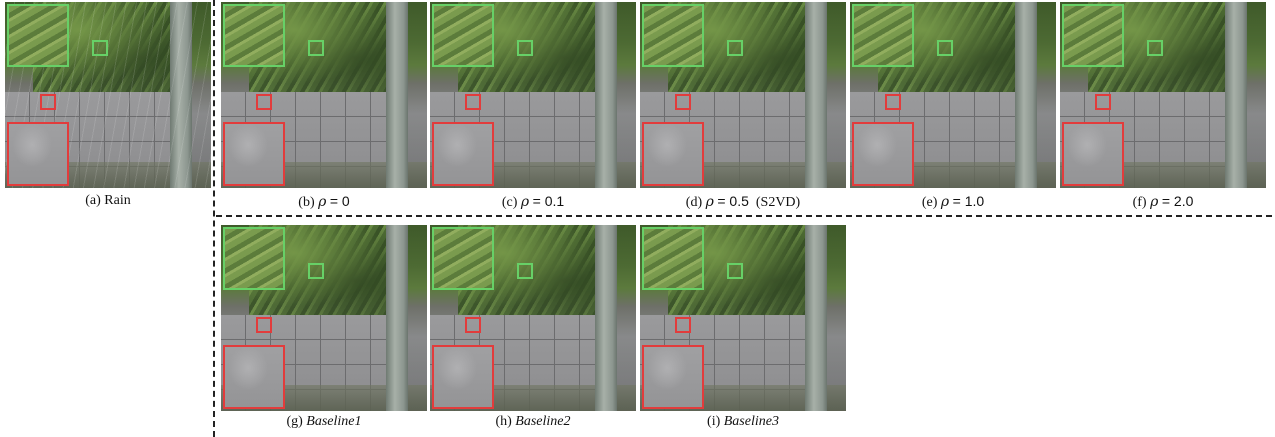  What do you see at coordinates (743, 318) in the screenshot?
I see `panel-i-image` at bounding box center [743, 318].